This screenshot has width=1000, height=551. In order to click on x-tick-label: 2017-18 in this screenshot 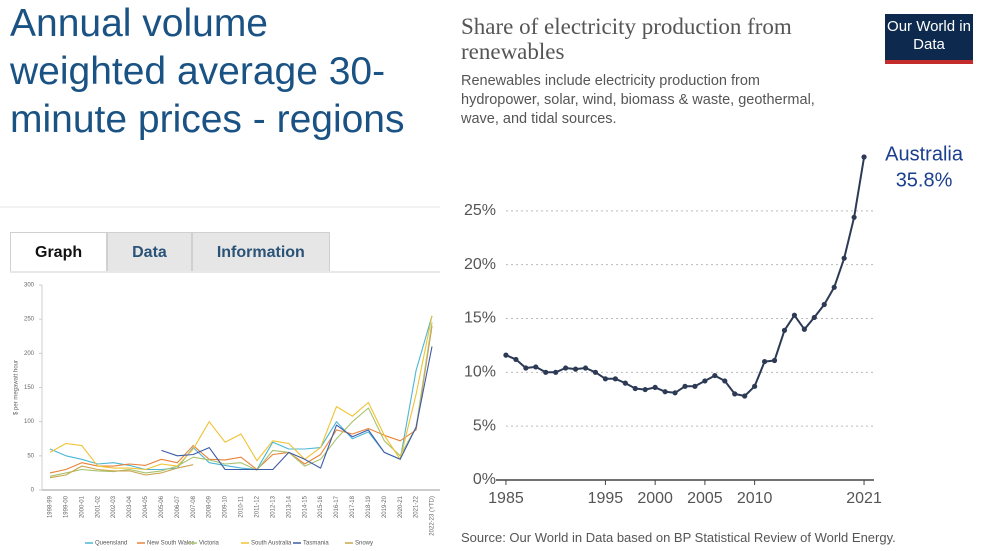, I will do `click(353, 506)`.